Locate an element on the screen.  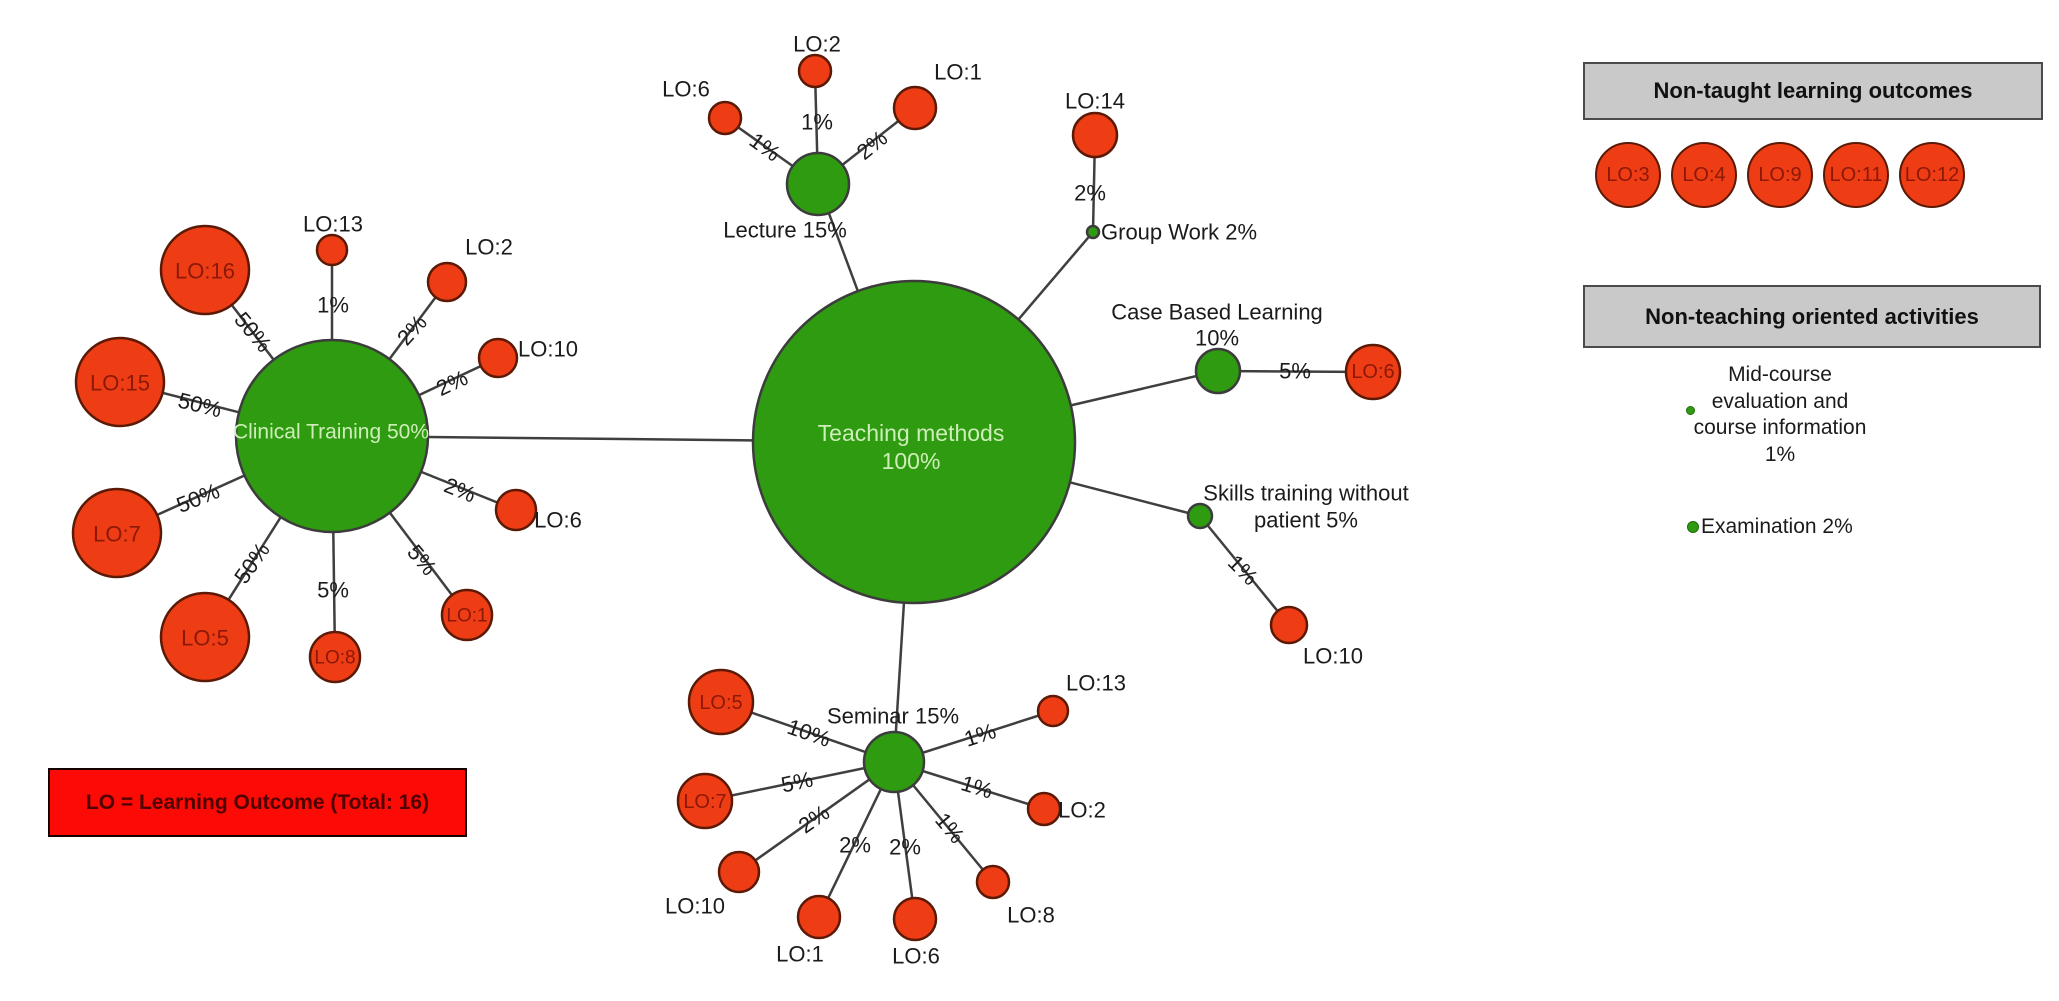
lo-definition-note: LO = Learning Outcome (Total: 16) is located at coordinates (257, 802).